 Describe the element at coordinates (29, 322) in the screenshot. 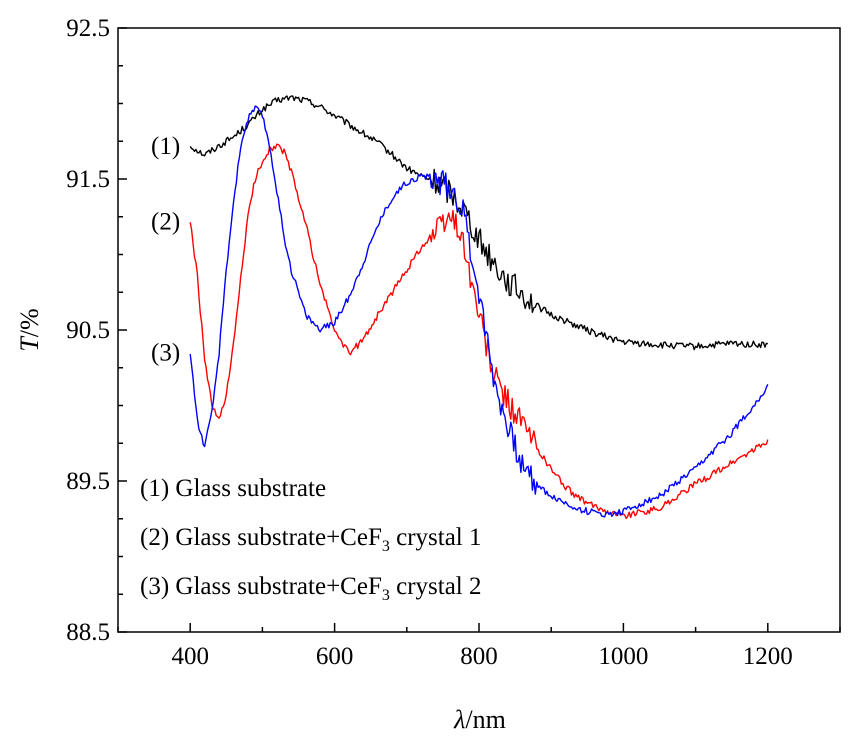

I see `y-axis-unit: /%` at that location.